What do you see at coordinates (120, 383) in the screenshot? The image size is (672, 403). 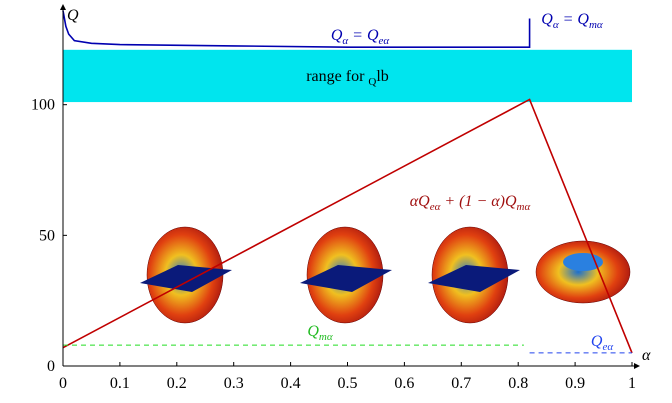 I see `x-tick-label: 0.1` at bounding box center [120, 383].